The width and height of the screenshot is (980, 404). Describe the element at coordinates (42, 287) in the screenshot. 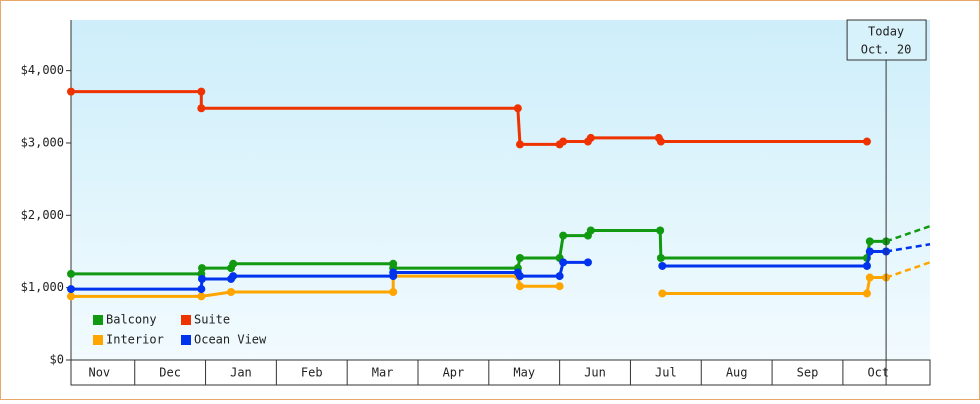

I see `y-tick-label: $1,000` at that location.